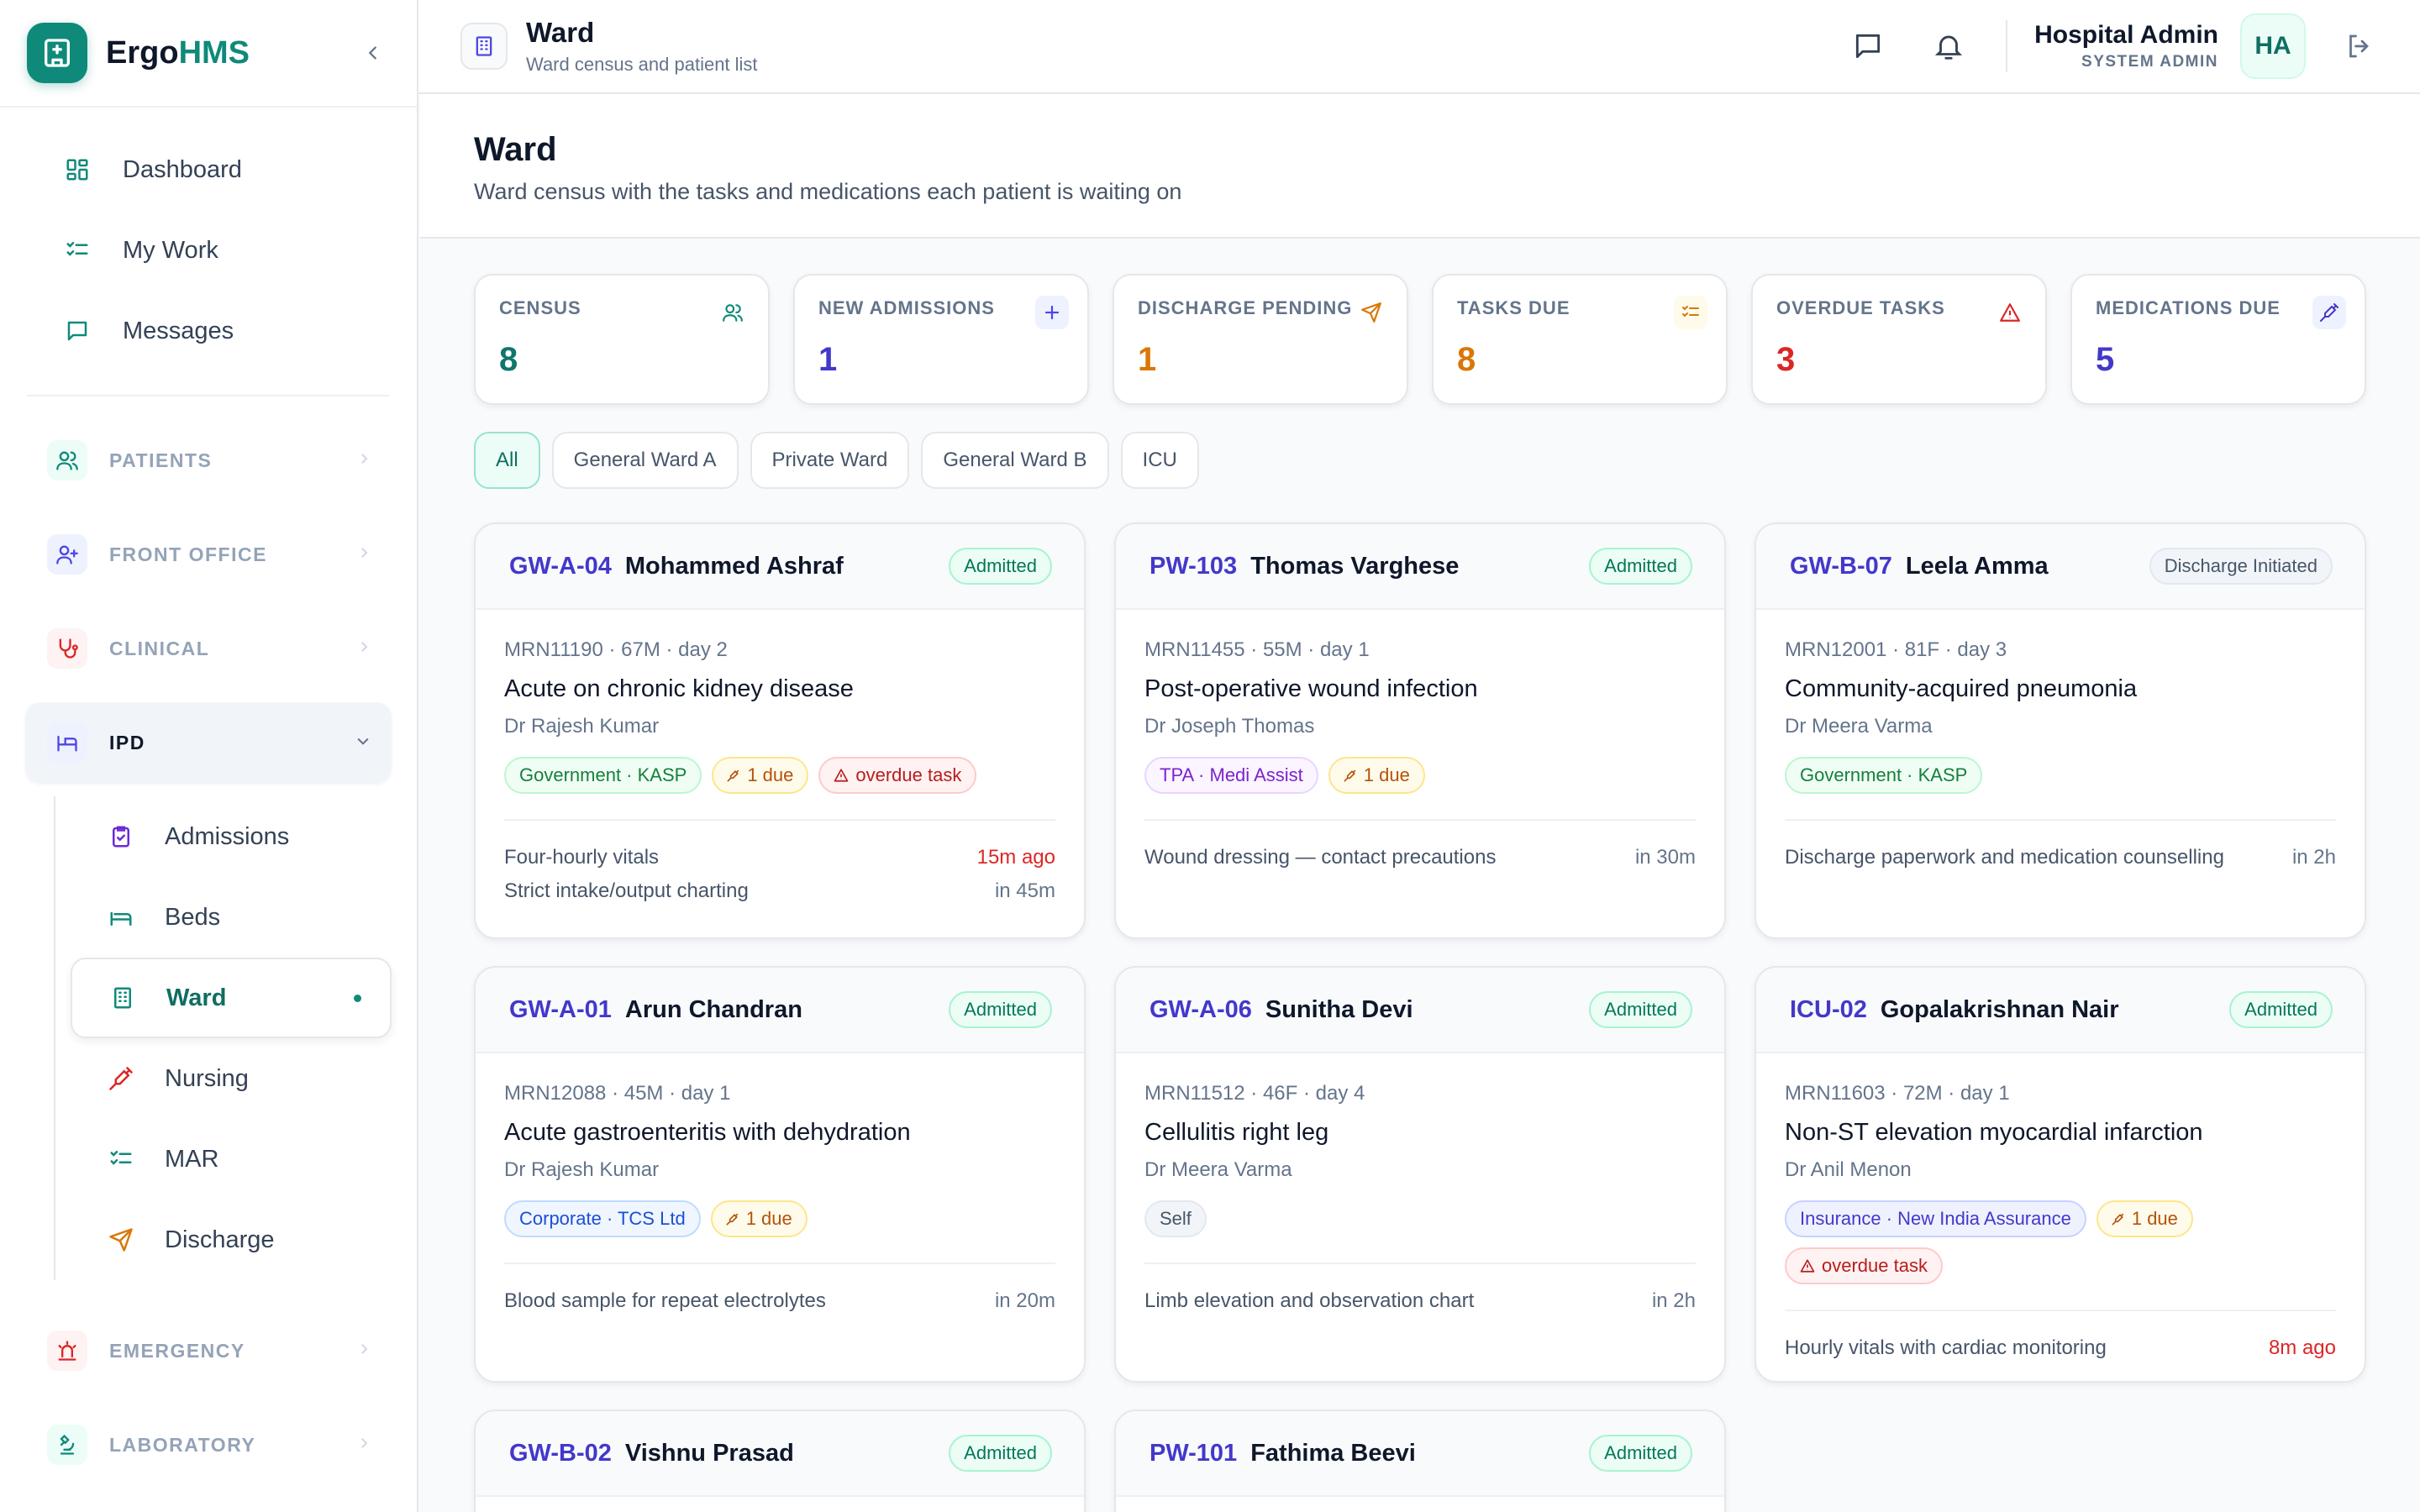  I want to click on chevron-down-icon, so click(363, 742).